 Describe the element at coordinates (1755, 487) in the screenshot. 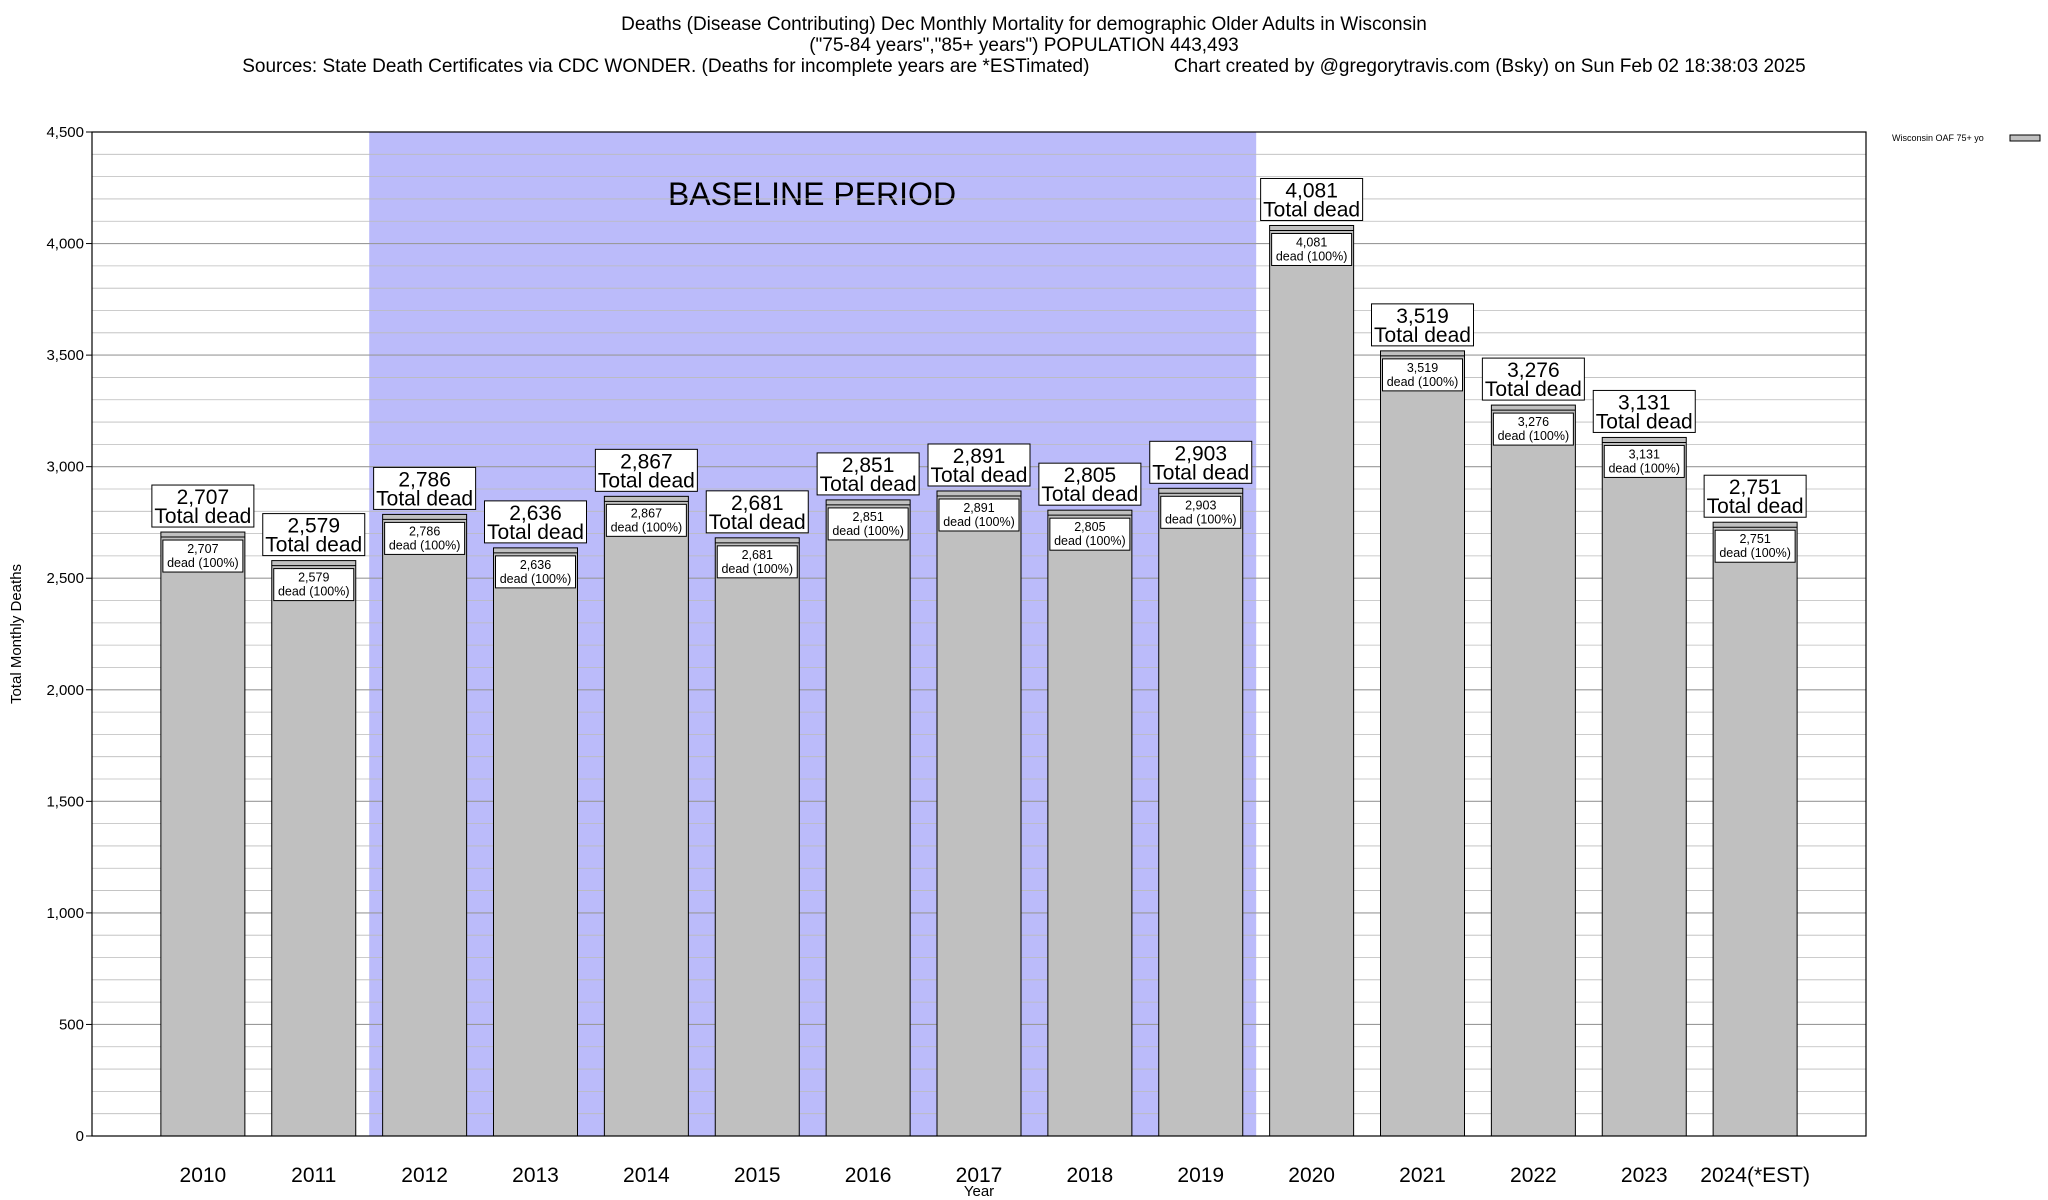

I see `total-value-label: 2,751` at that location.